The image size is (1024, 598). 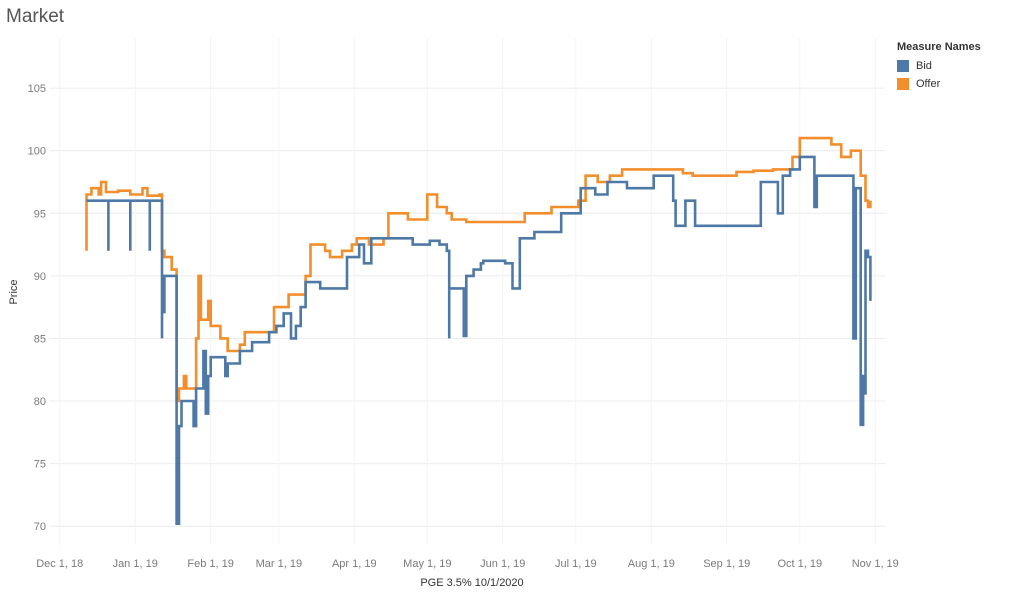 What do you see at coordinates (939, 47) in the screenshot?
I see `legend-title: Measure Names` at bounding box center [939, 47].